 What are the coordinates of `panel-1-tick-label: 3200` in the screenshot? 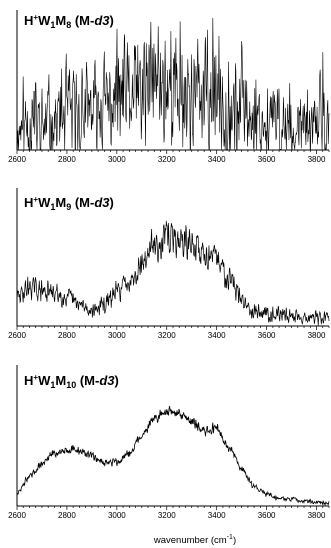 It's located at (167, 159).